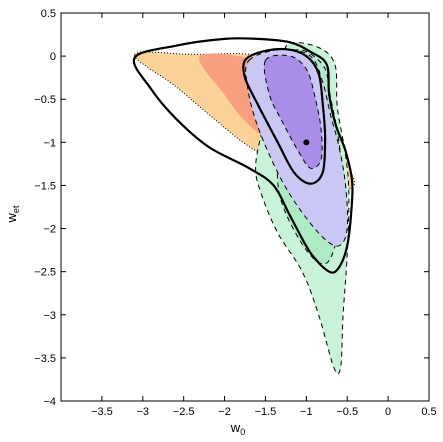 Image resolution: width=443 pixels, height=442 pixels. I want to click on x-tick-label: −2.5, so click(184, 412).